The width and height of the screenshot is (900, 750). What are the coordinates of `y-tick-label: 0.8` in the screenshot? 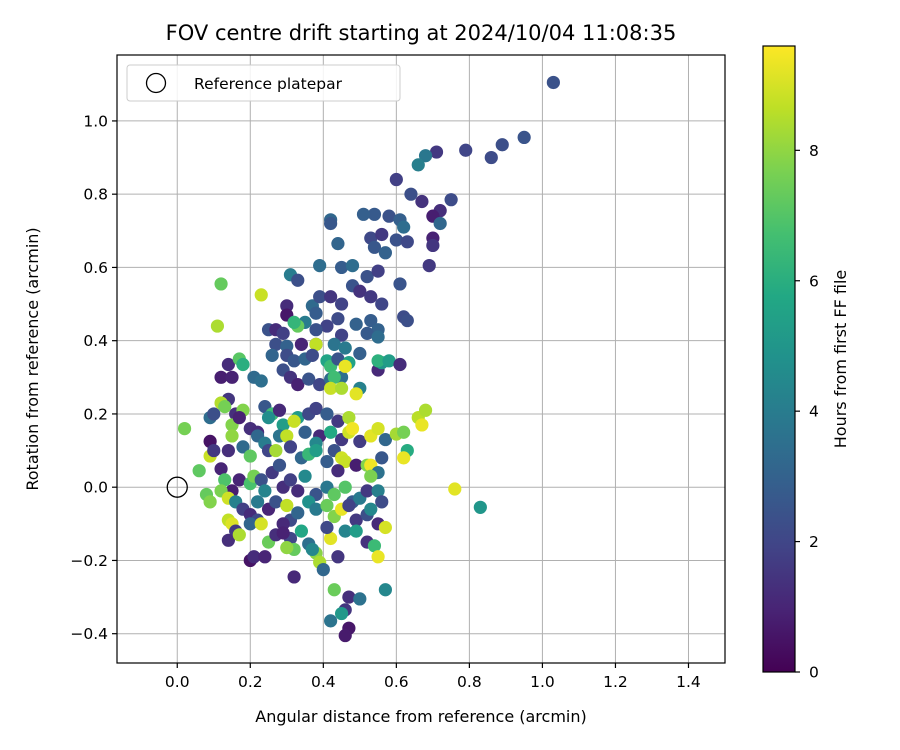 It's located at (95, 195).